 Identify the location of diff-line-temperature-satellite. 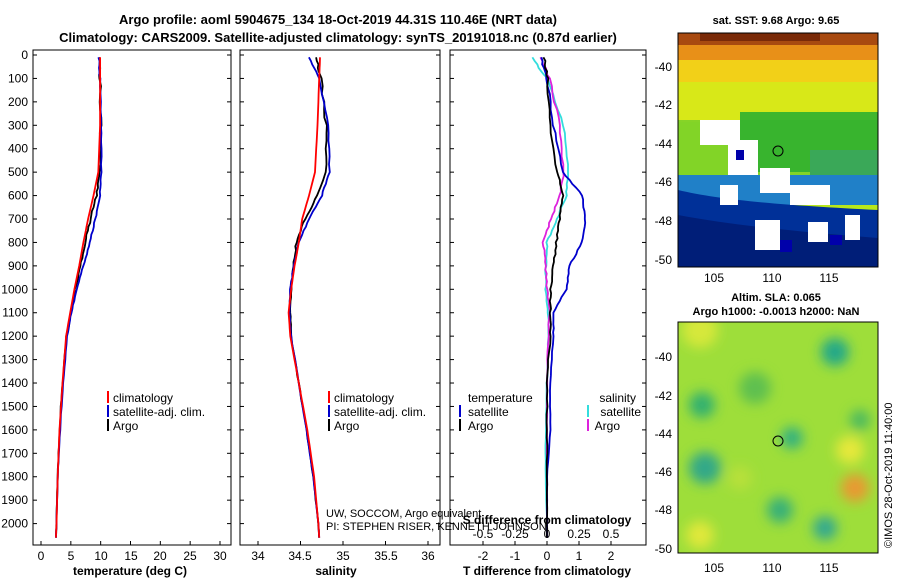
(563, 297).